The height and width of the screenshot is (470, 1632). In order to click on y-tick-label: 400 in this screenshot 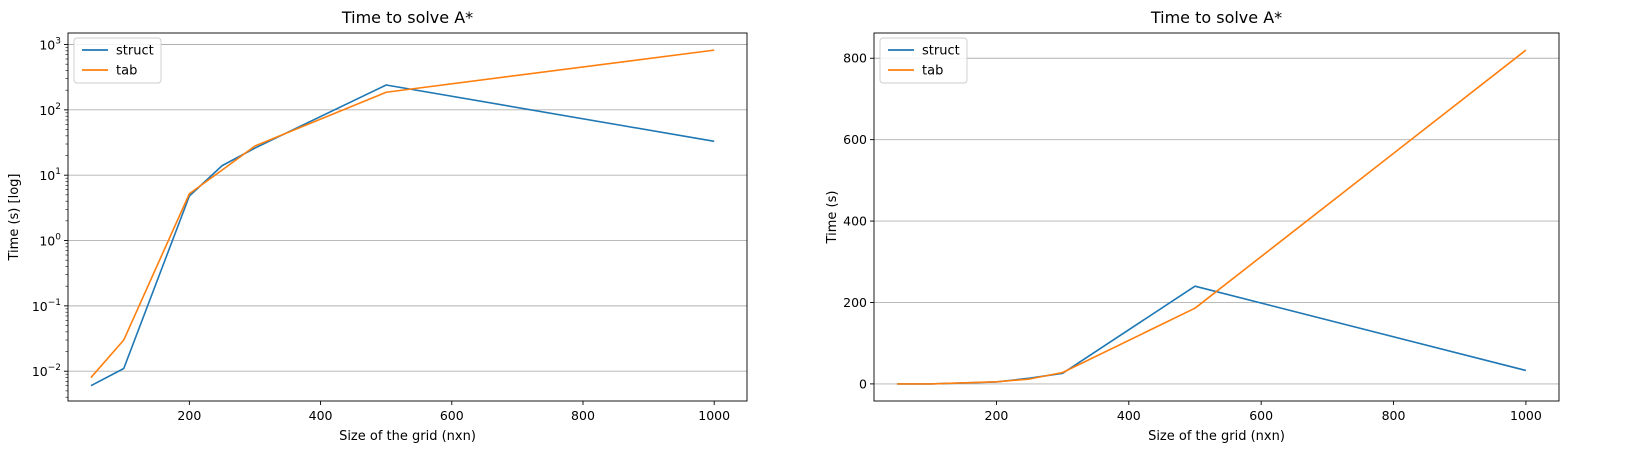, I will do `click(855, 221)`.